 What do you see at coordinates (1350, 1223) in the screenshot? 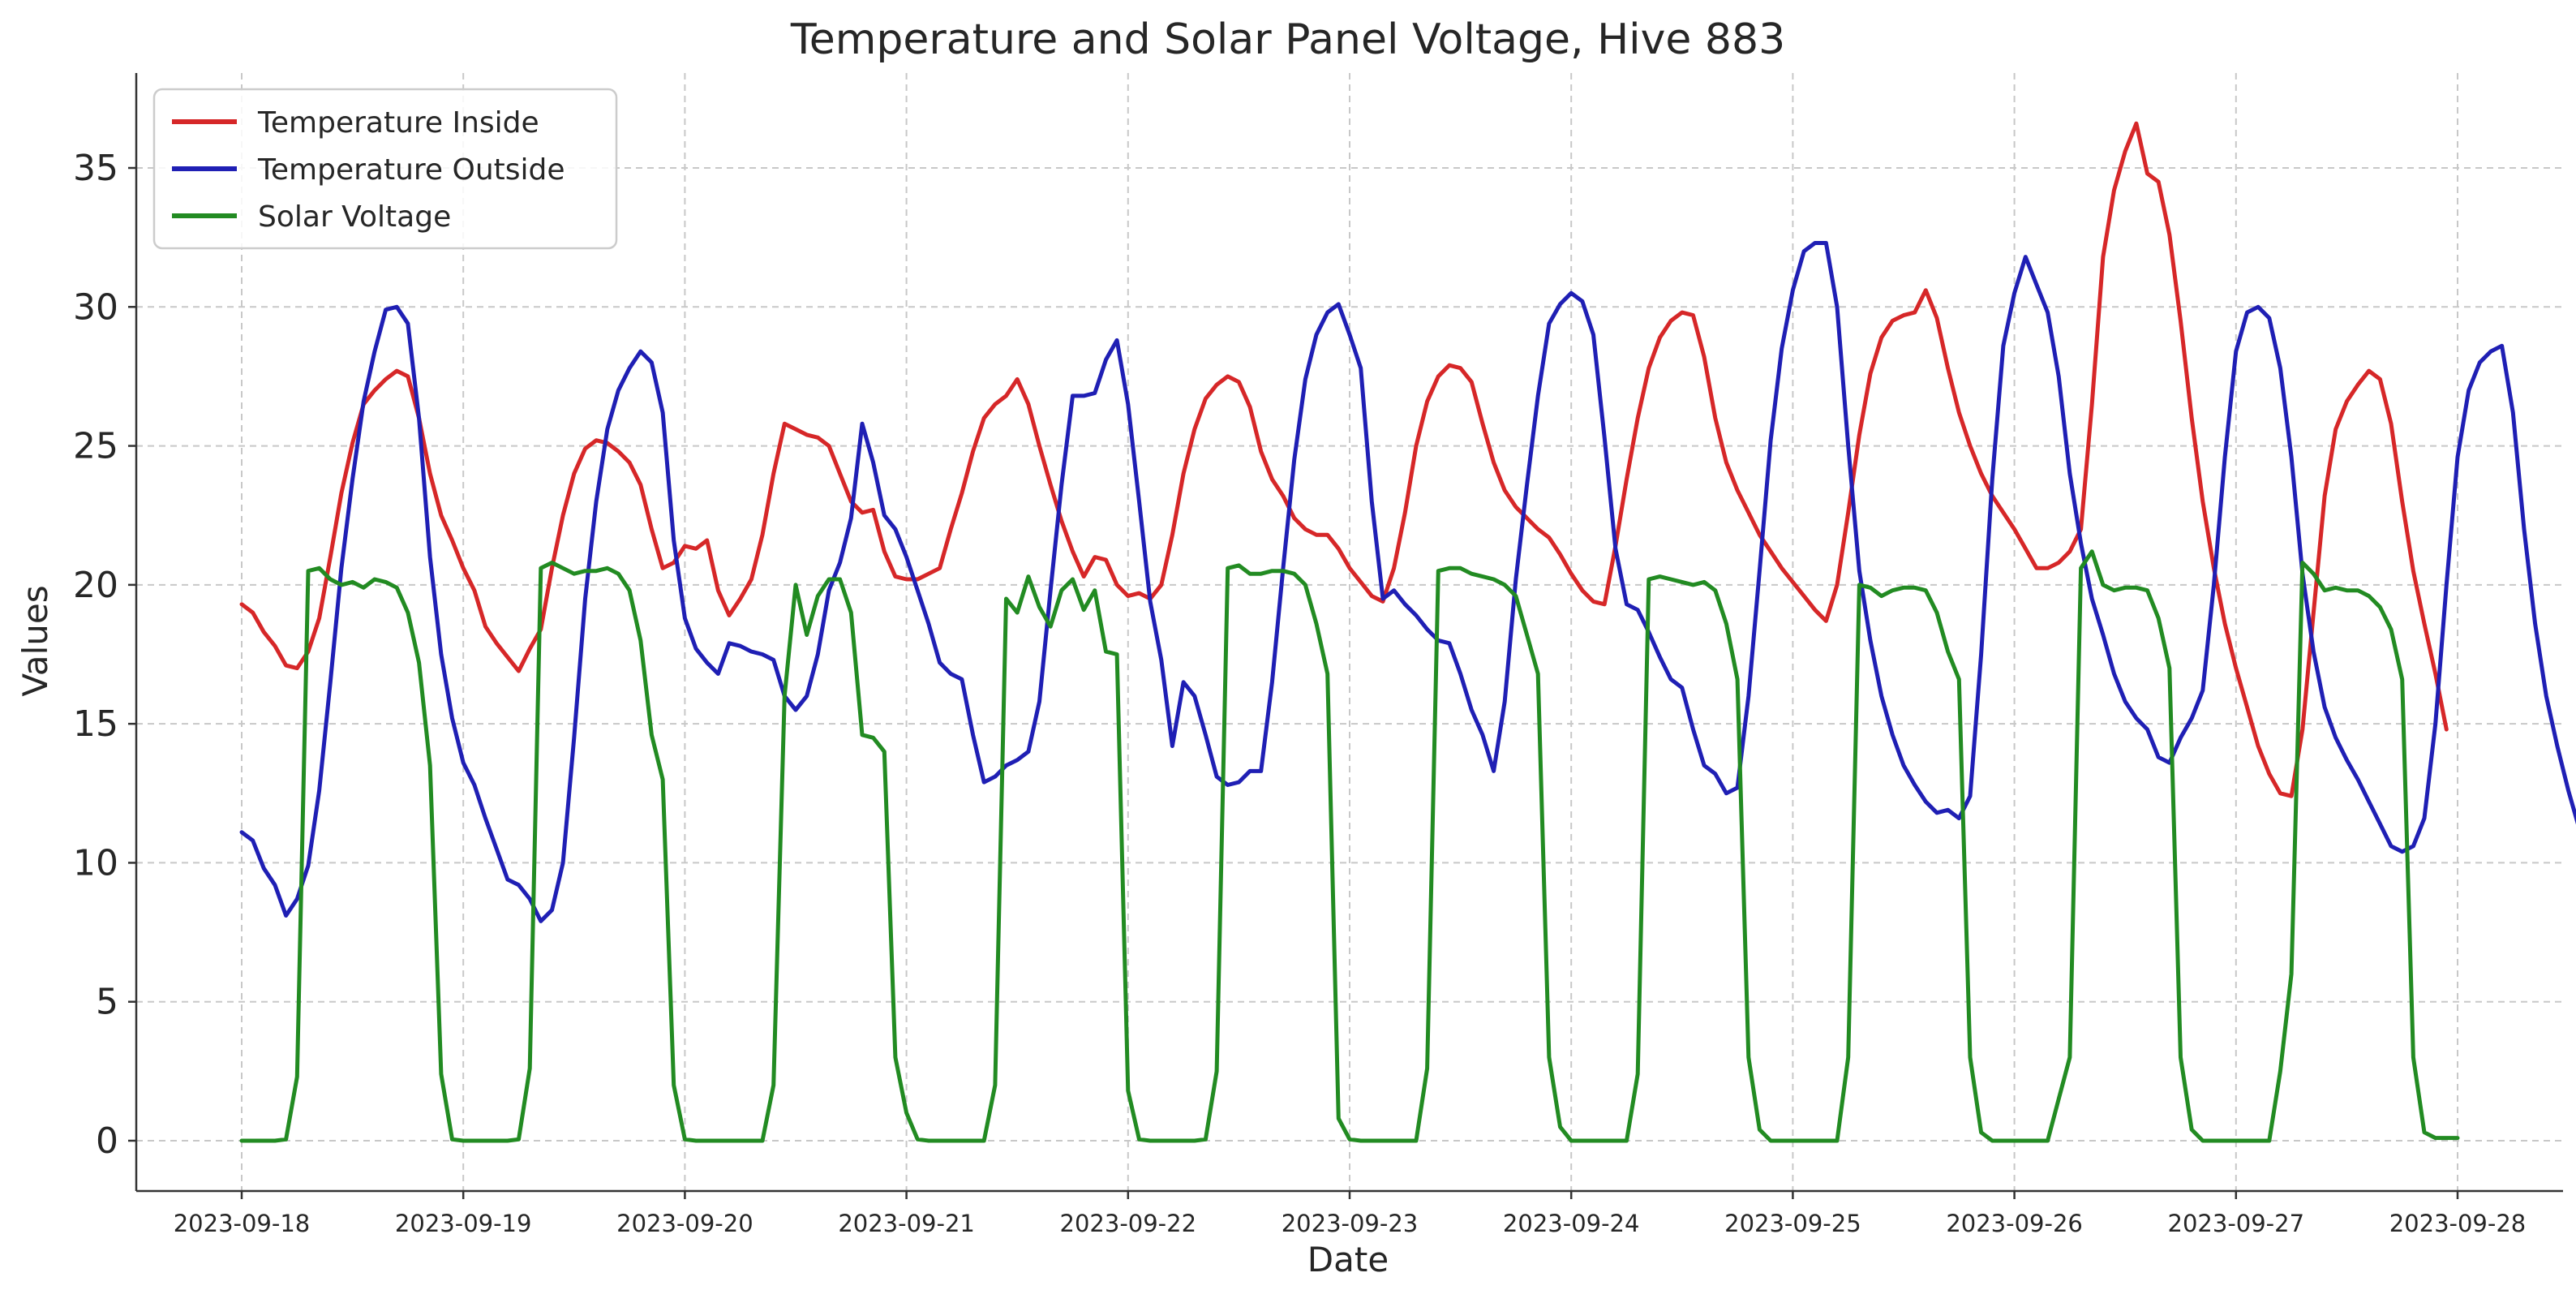
I see `x-tick-label: 2023-09-23` at bounding box center [1350, 1223].